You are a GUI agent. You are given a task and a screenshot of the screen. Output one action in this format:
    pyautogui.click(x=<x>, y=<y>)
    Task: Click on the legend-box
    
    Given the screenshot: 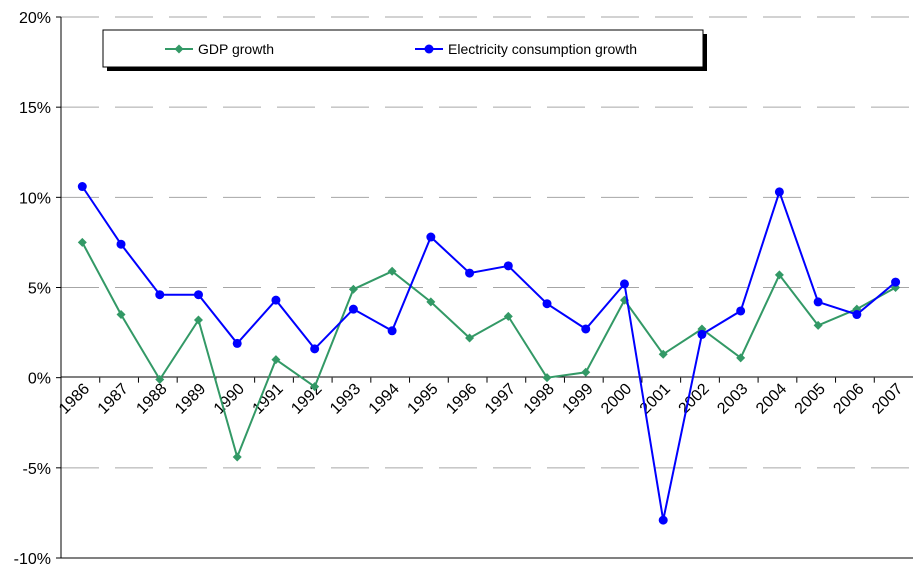 What is the action you would take?
    pyautogui.click(x=403, y=48)
    